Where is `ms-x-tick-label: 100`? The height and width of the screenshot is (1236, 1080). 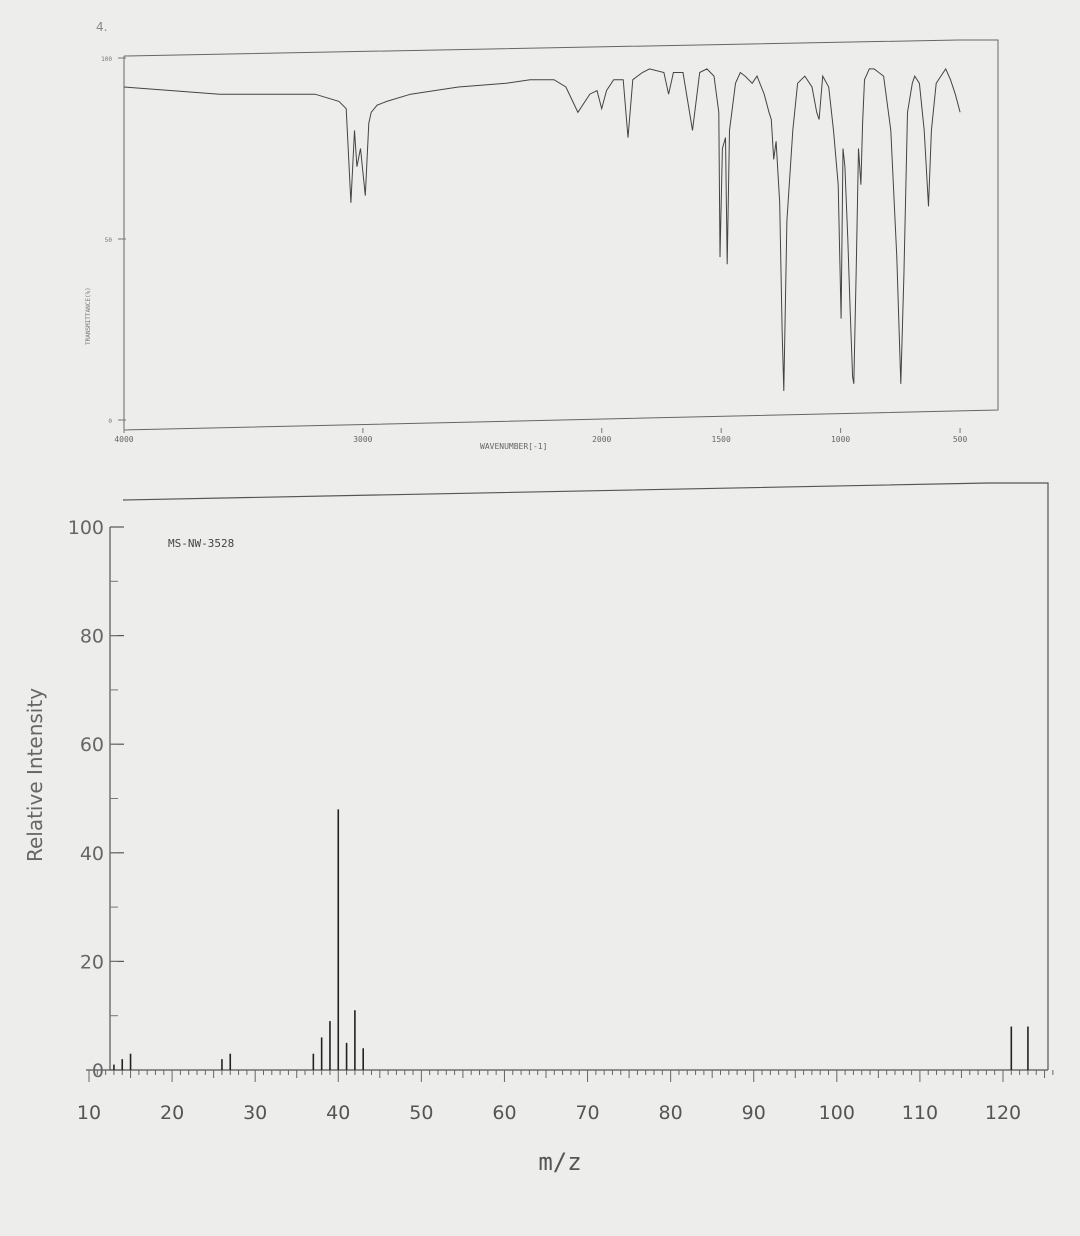
ms-x-tick-label: 100 is located at coordinates (837, 1113).